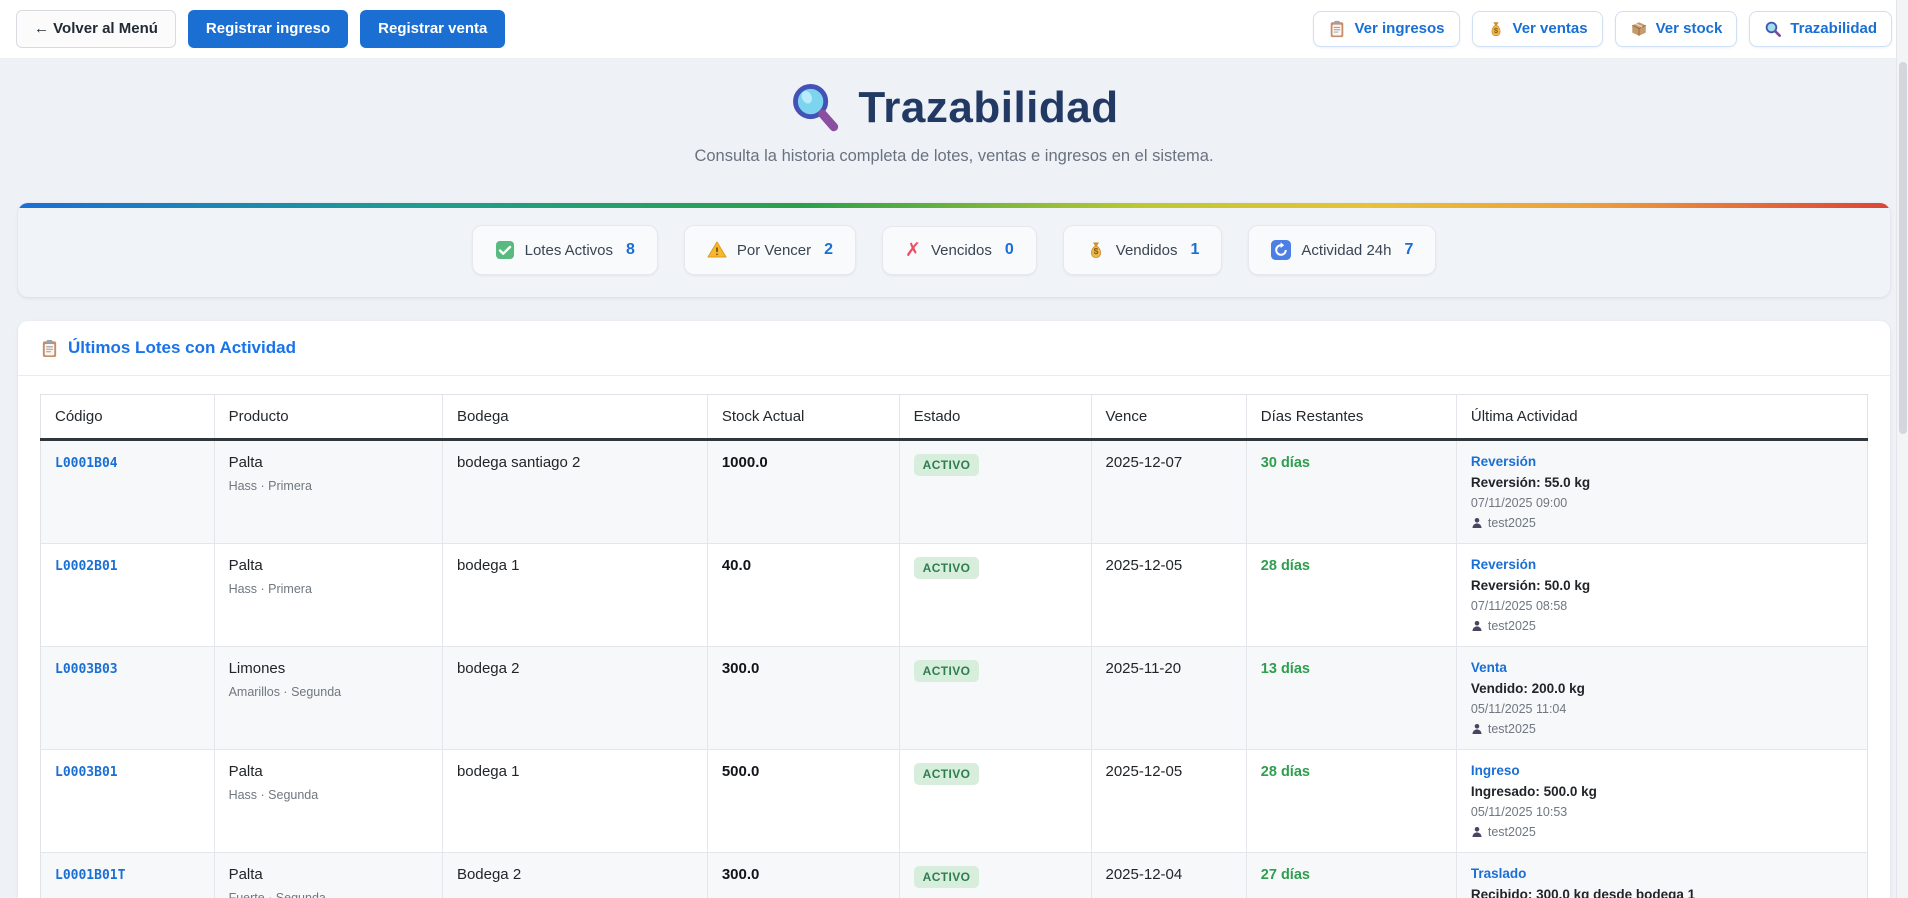 The width and height of the screenshot is (1908, 898). Describe the element at coordinates (1168, 875) in the screenshot. I see `expiry-date: 2025-12-04` at that location.